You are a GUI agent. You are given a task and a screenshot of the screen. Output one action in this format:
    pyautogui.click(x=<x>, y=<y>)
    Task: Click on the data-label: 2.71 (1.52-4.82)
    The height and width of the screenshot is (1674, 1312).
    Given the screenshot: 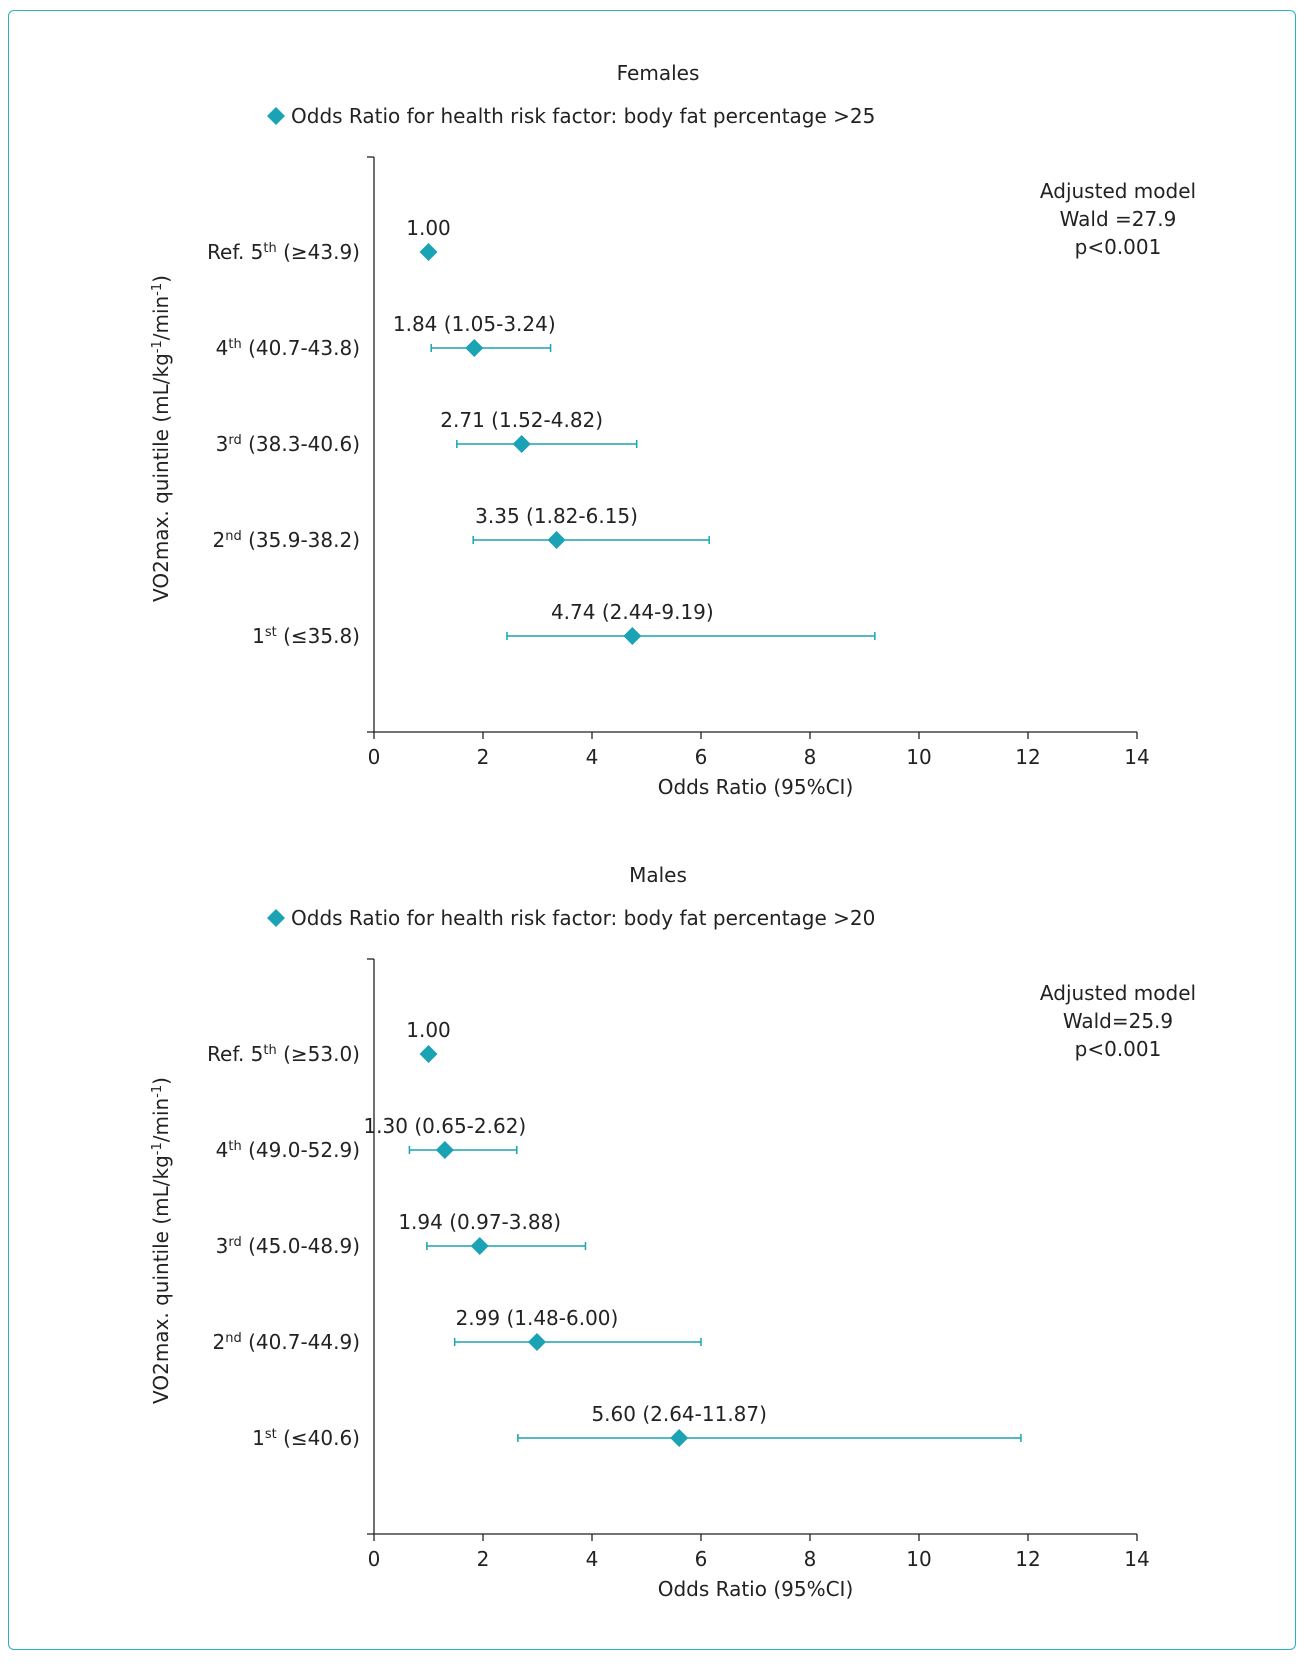 What is the action you would take?
    pyautogui.click(x=521, y=420)
    